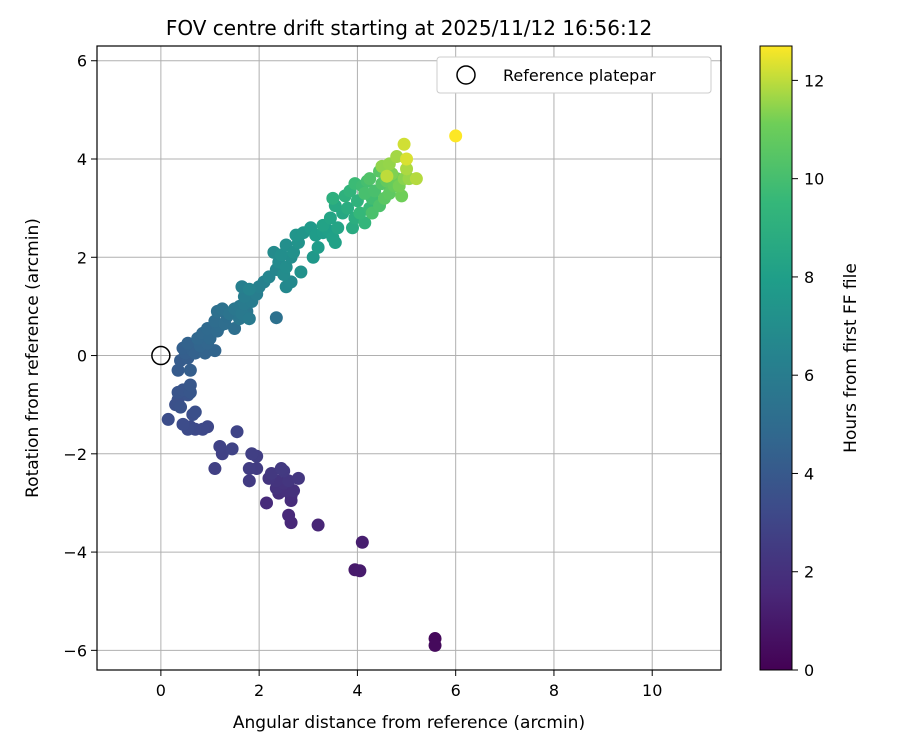  Describe the element at coordinates (809, 572) in the screenshot. I see `colorbar-tick-label: 2` at that location.